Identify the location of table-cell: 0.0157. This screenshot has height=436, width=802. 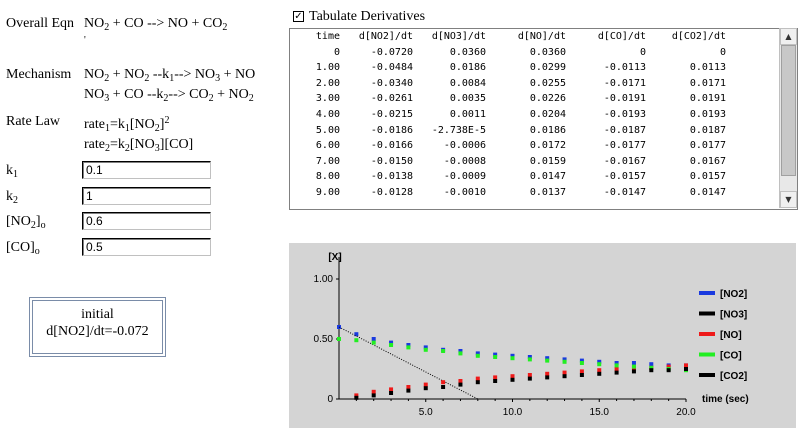
(707, 177).